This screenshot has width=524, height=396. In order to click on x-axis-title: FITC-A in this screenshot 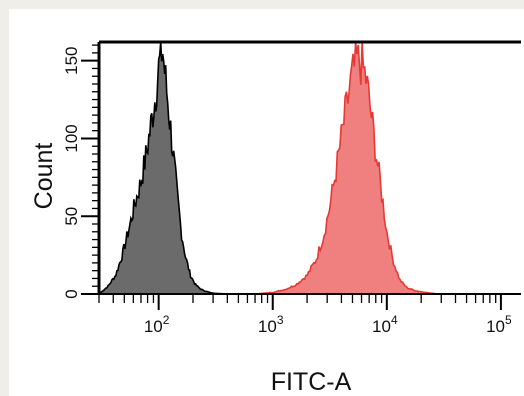, I will do `click(311, 382)`.